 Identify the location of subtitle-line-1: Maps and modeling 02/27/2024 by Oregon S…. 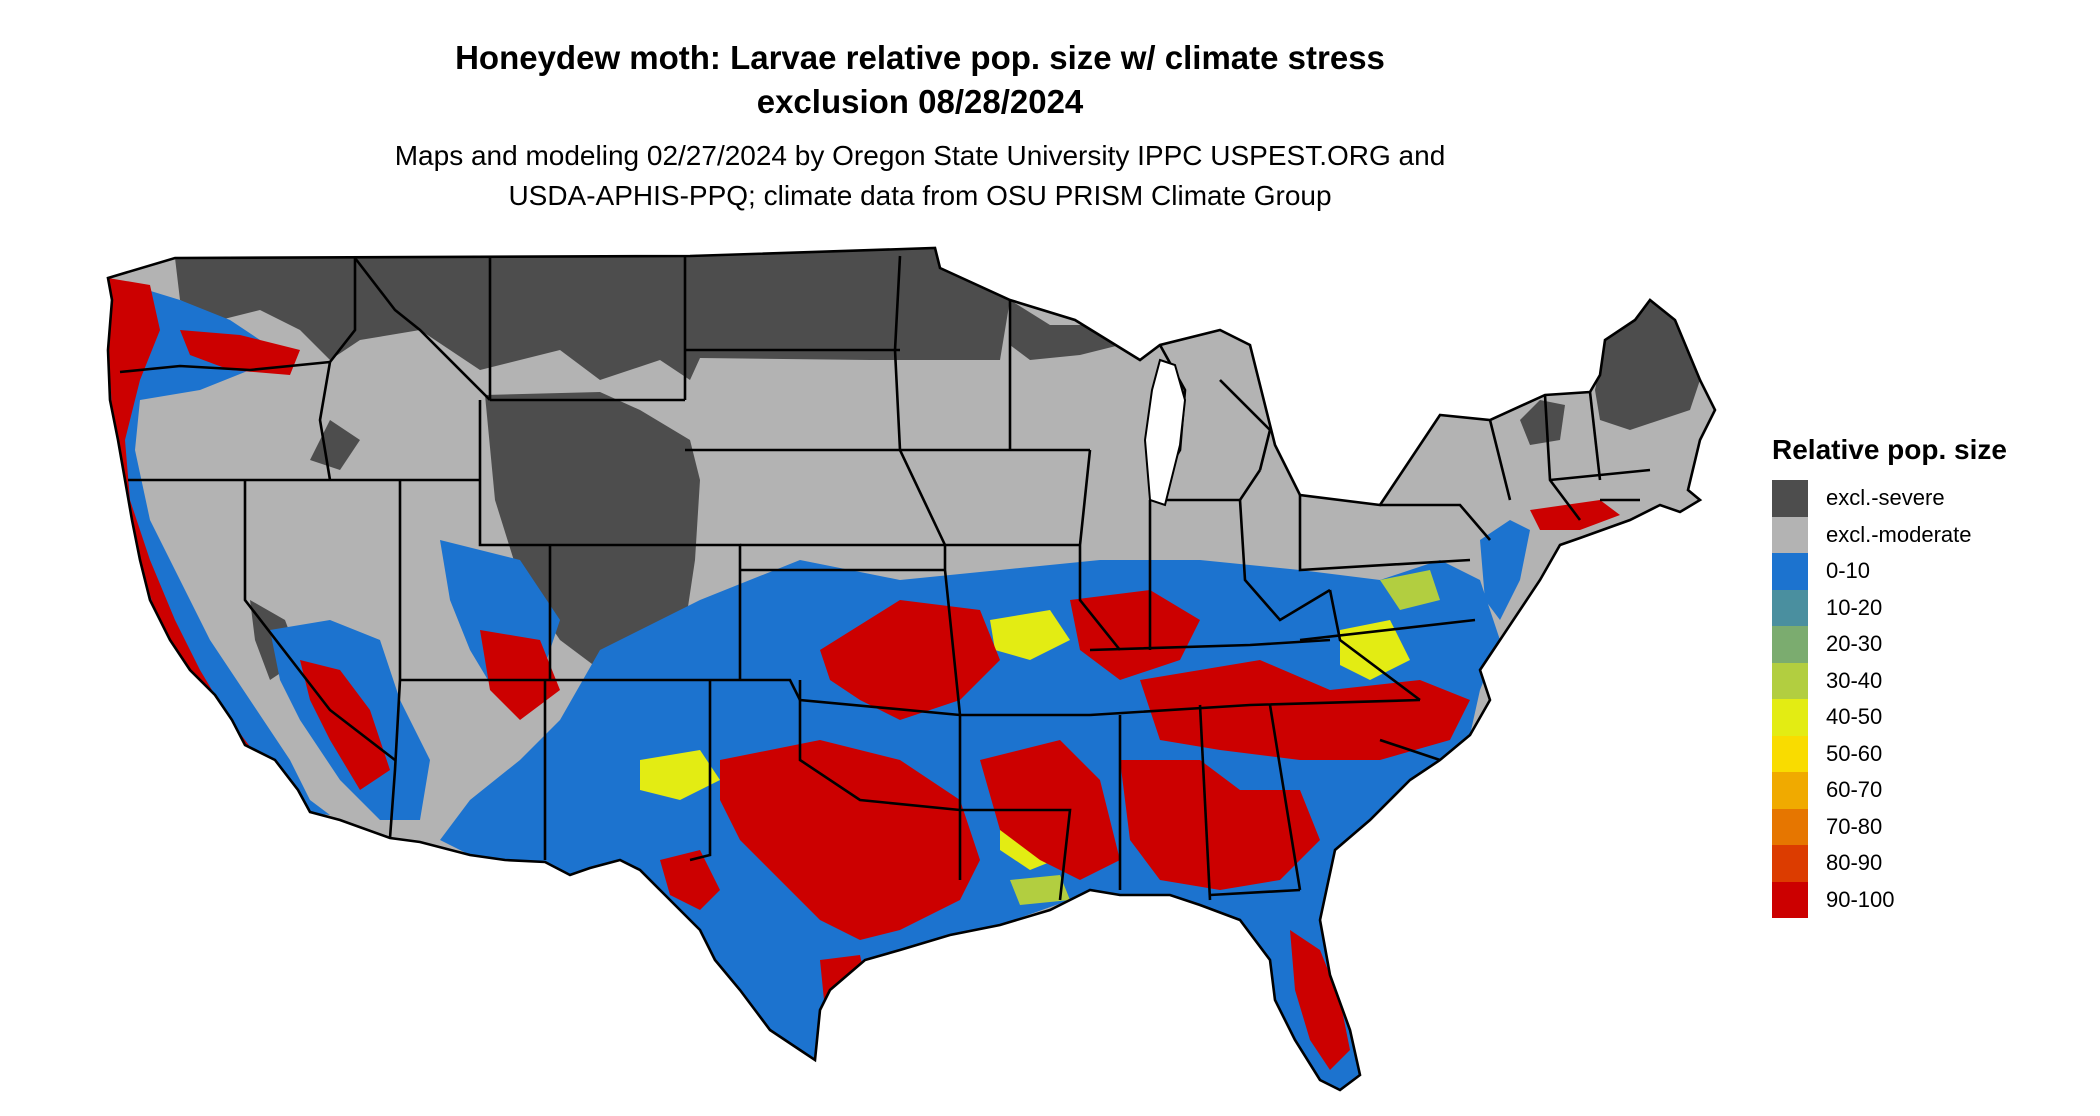
(920, 155).